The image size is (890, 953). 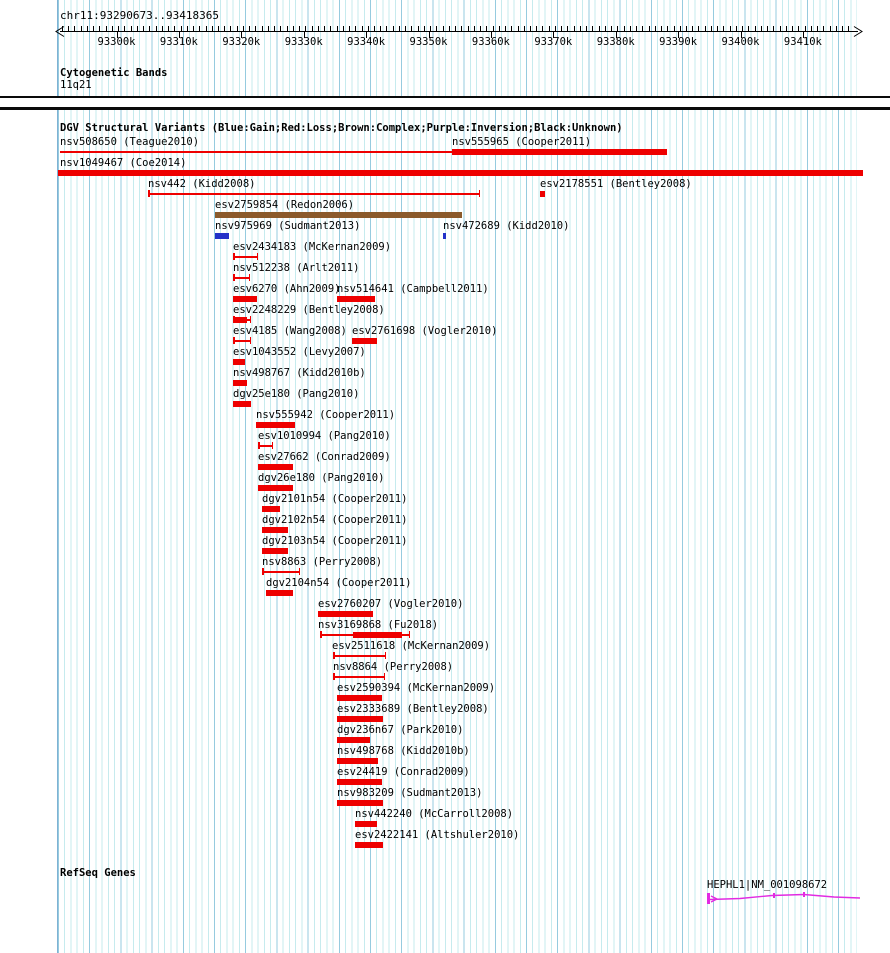 What do you see at coordinates (416, 688) in the screenshot?
I see `variant-label: esv2590394 (McKernan2009)` at bounding box center [416, 688].